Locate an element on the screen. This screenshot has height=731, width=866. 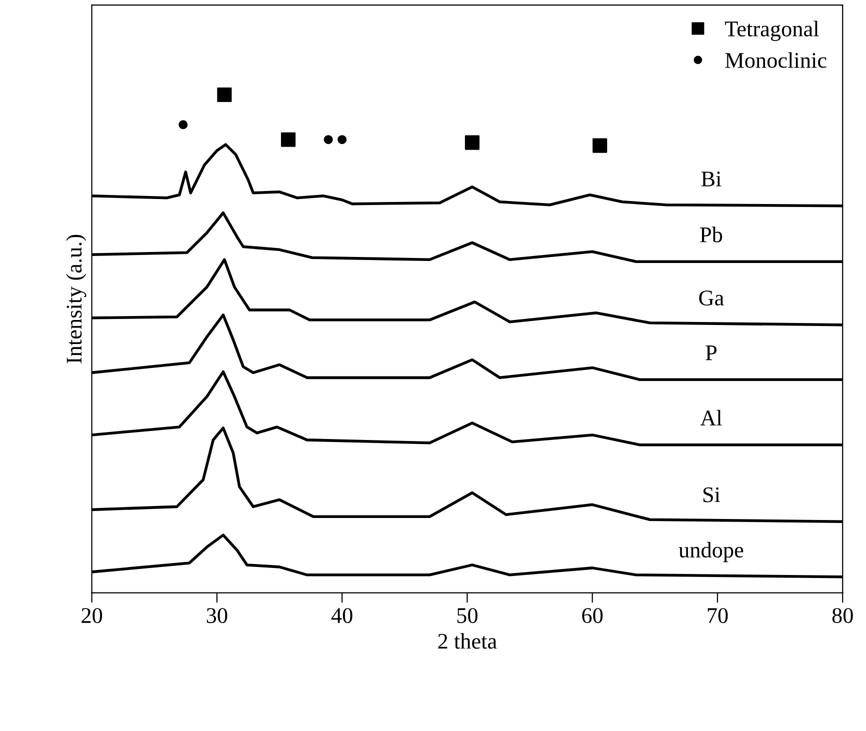
y-axis-title: Intensity (a.u.) is located at coordinates (76, 299).